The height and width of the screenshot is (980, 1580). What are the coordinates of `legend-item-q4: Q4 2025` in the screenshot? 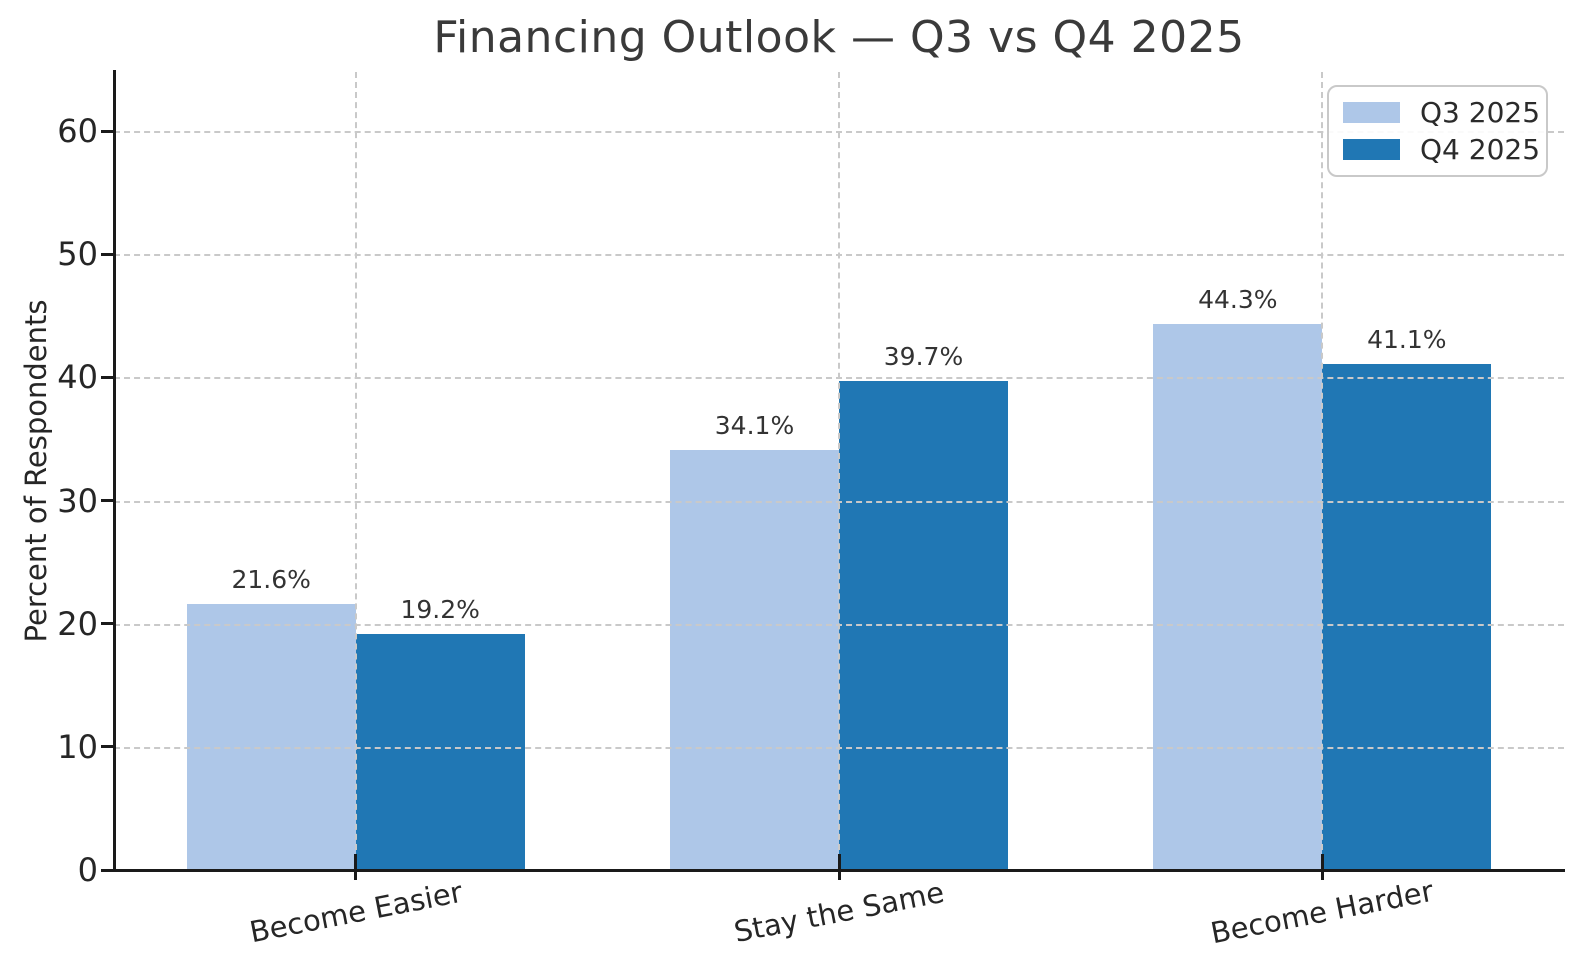 It's located at (1441, 149).